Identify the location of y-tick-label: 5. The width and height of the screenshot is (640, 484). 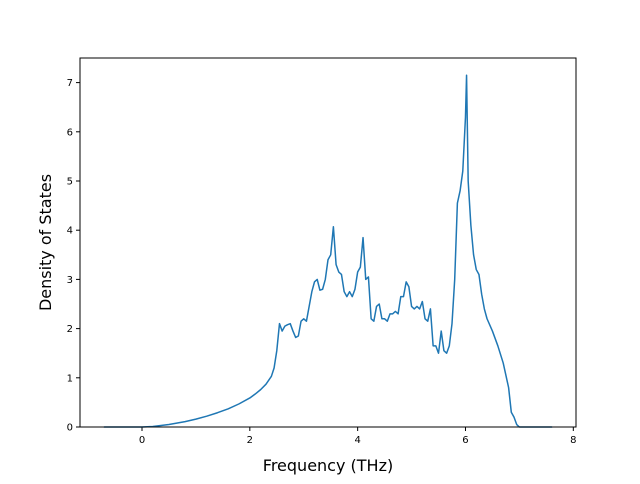
(70, 182).